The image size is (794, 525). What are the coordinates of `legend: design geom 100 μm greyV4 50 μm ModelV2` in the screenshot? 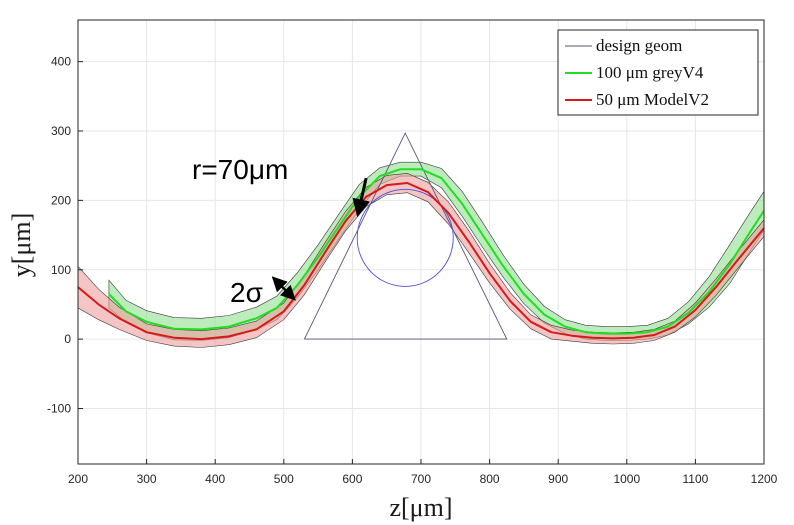 It's located at (658, 72).